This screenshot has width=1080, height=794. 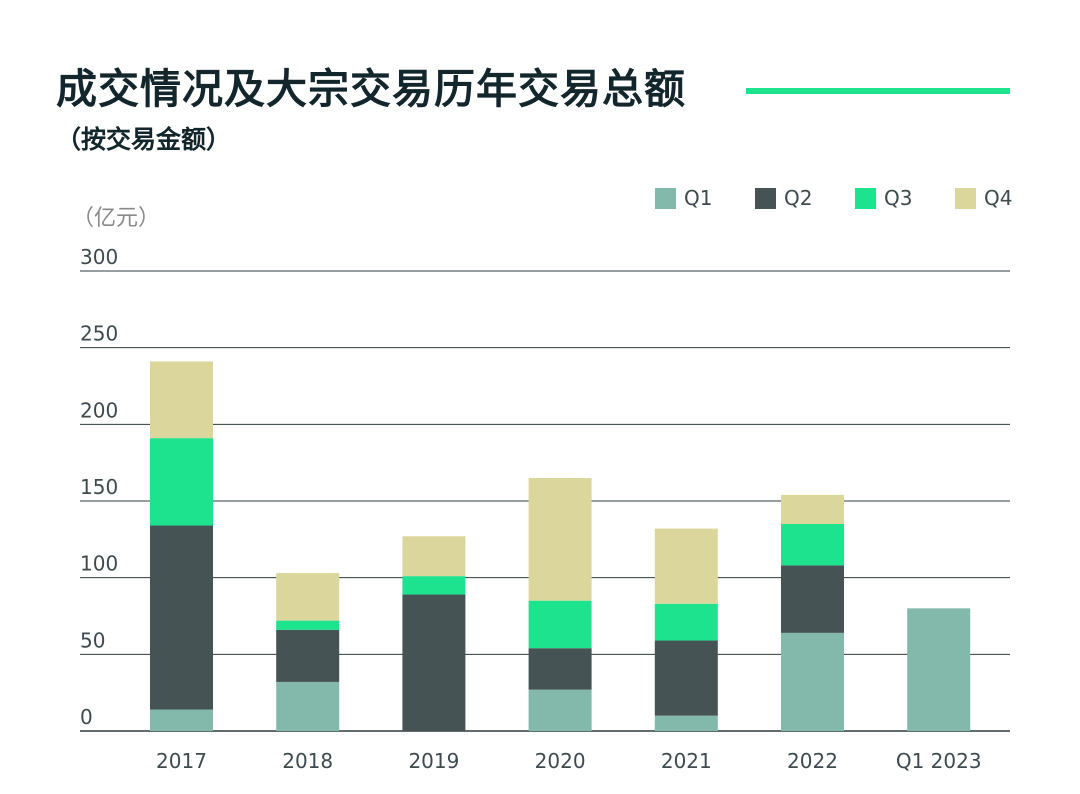 I want to click on legend-label-q1: Q1, so click(x=698, y=198).